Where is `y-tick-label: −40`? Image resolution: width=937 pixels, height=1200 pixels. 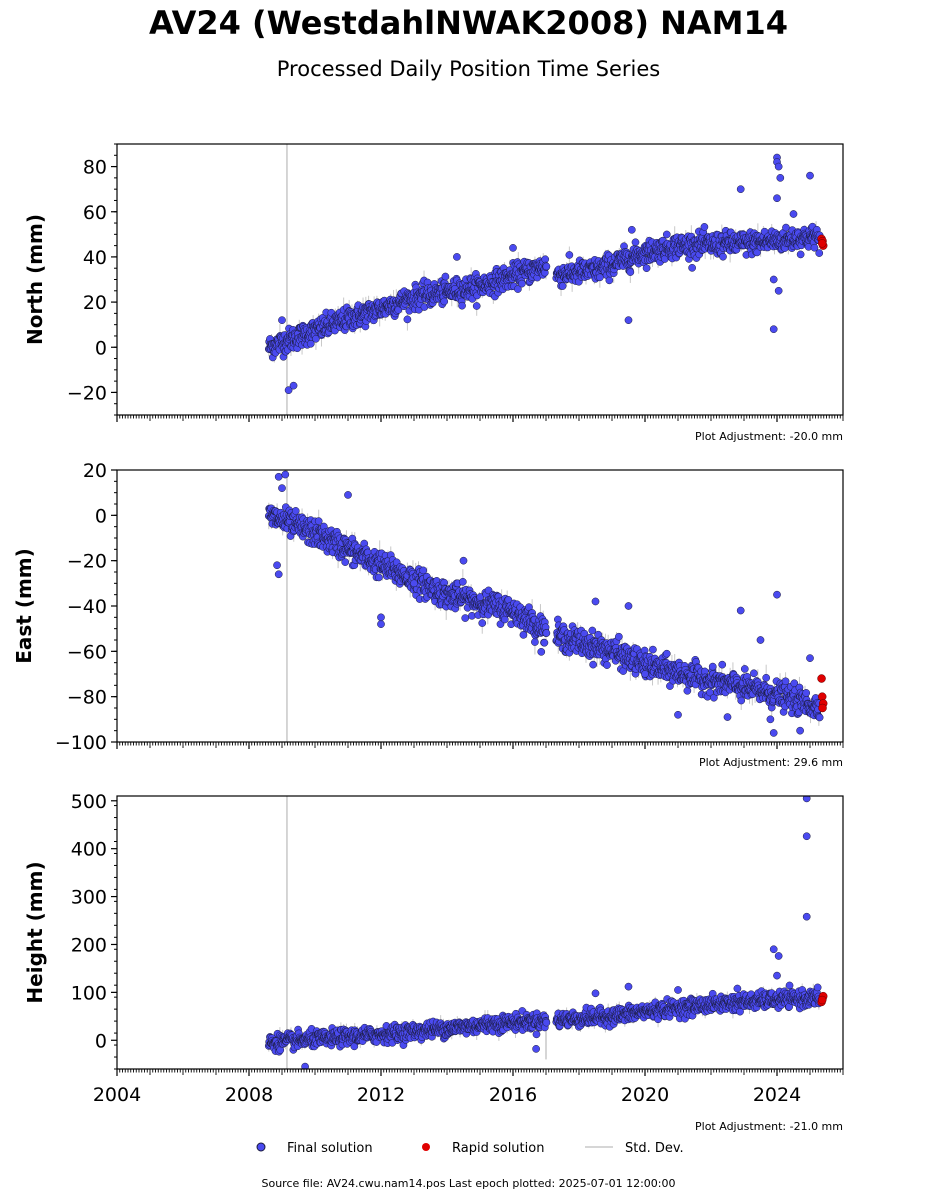 y-tick-label: −40 is located at coordinates (87, 607).